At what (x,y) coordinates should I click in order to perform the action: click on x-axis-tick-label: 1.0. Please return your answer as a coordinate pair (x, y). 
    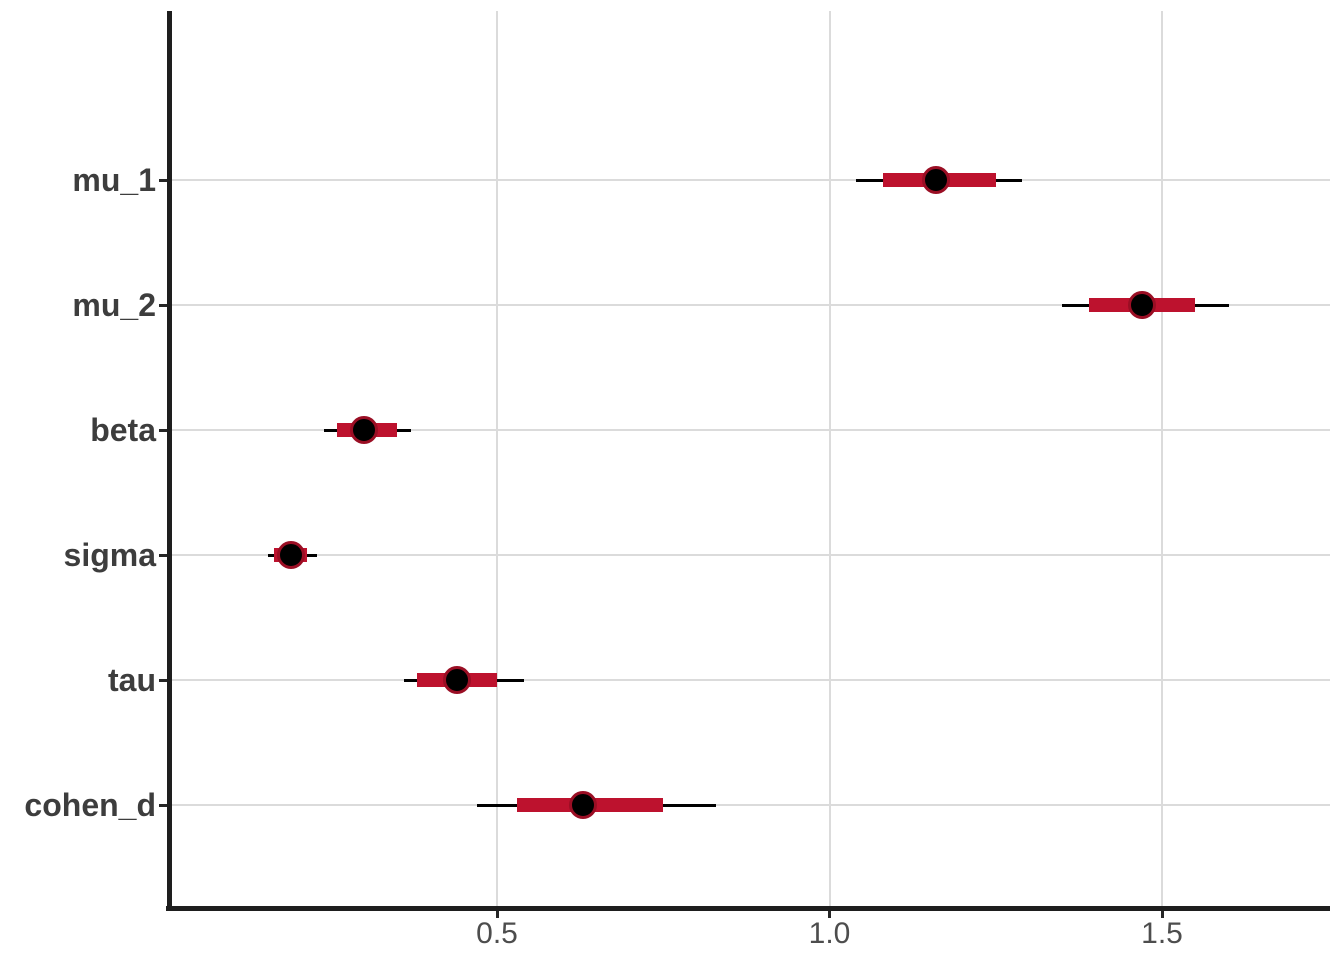
    Looking at the image, I should click on (829, 933).